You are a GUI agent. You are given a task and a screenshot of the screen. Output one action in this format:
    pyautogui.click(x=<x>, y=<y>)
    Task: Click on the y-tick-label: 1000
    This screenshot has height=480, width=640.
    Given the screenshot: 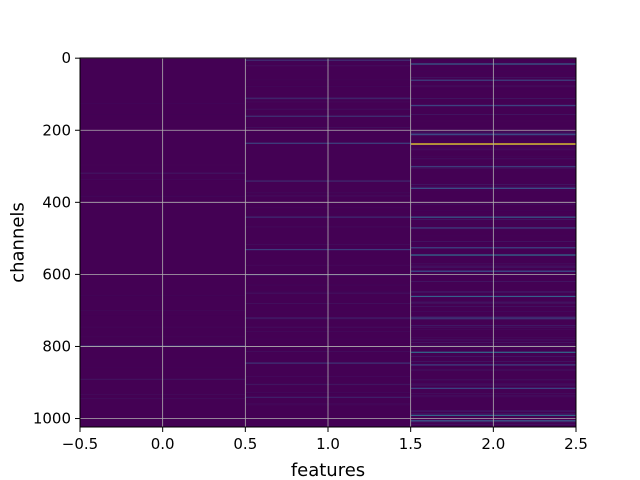 What is the action you would take?
    pyautogui.click(x=52, y=419)
    